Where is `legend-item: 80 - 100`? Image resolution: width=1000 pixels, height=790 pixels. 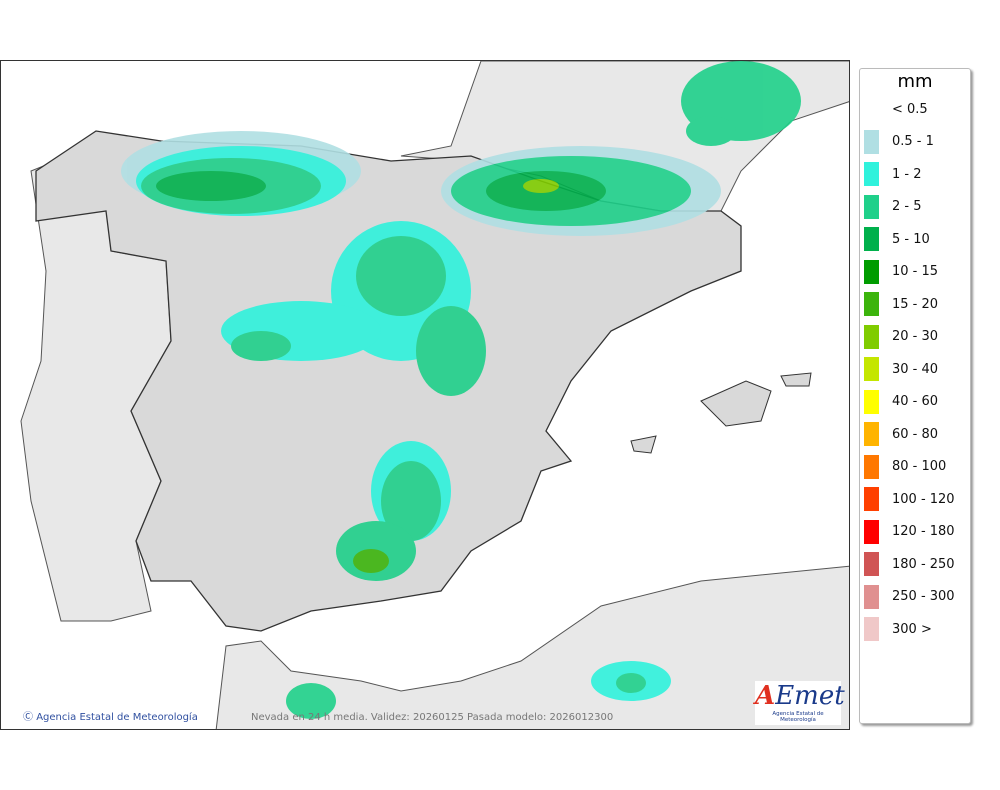
legend-item: 80 - 100 is located at coordinates (905, 466).